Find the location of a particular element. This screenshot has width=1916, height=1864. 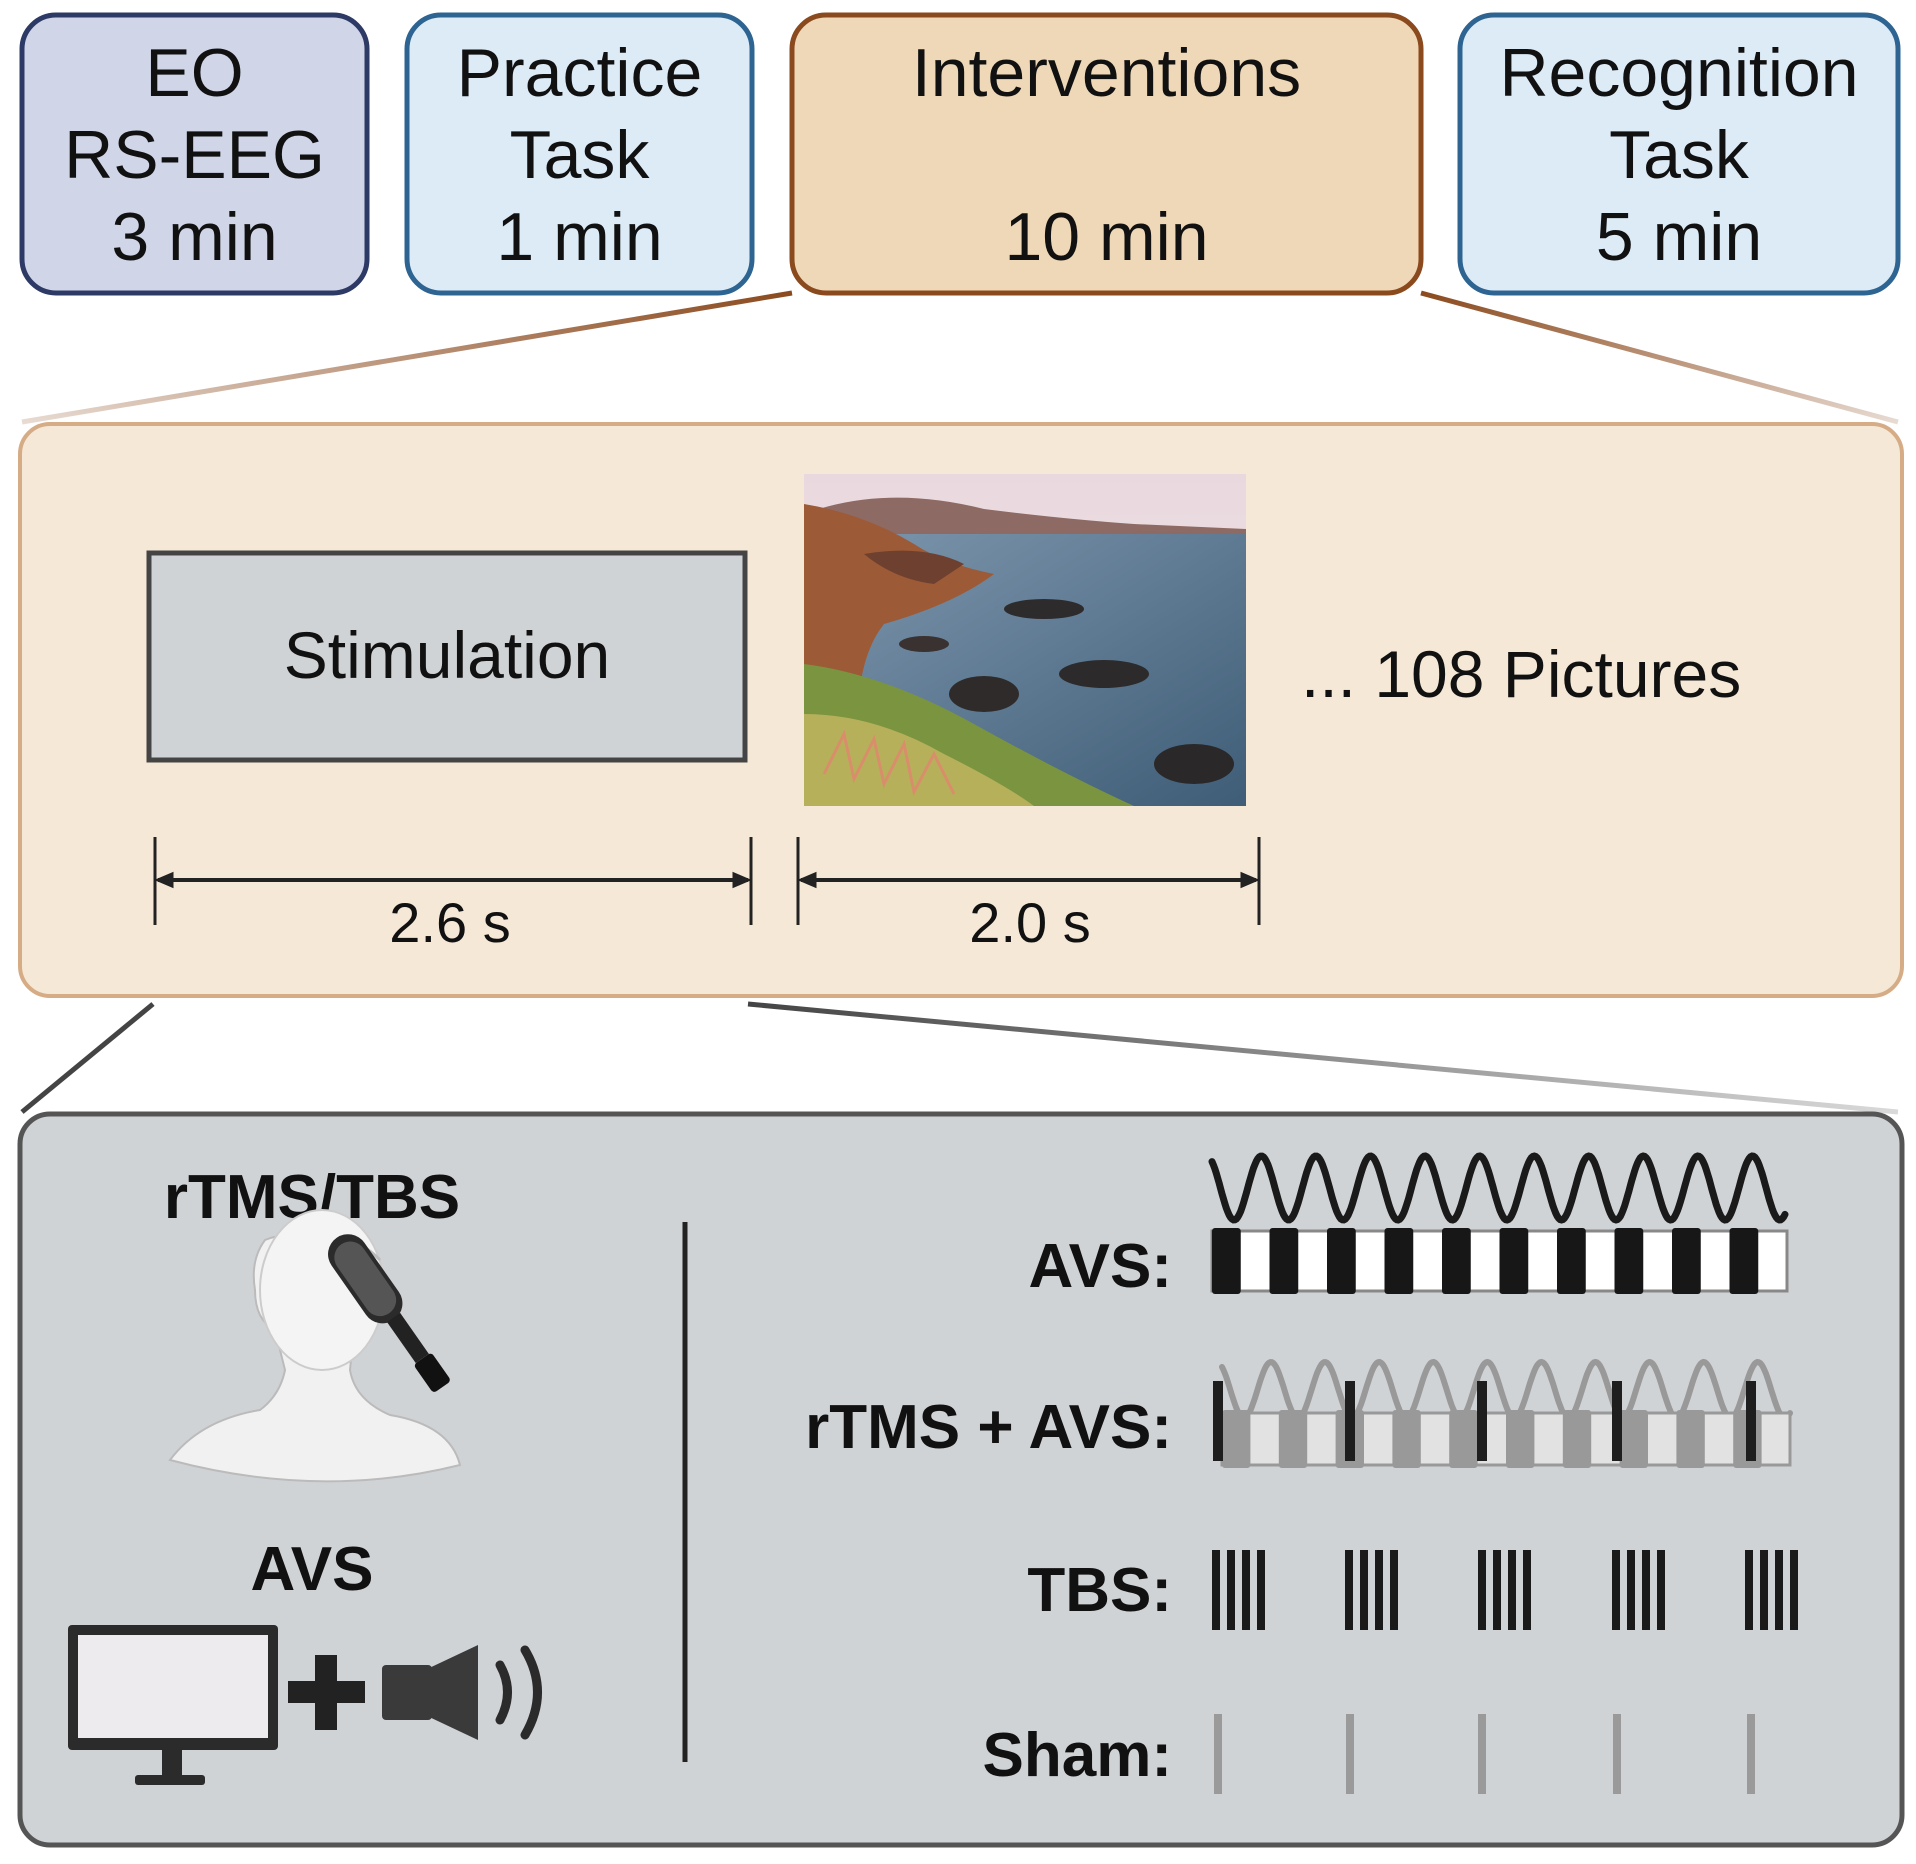

phase-text: 10 min is located at coordinates (1106, 237).